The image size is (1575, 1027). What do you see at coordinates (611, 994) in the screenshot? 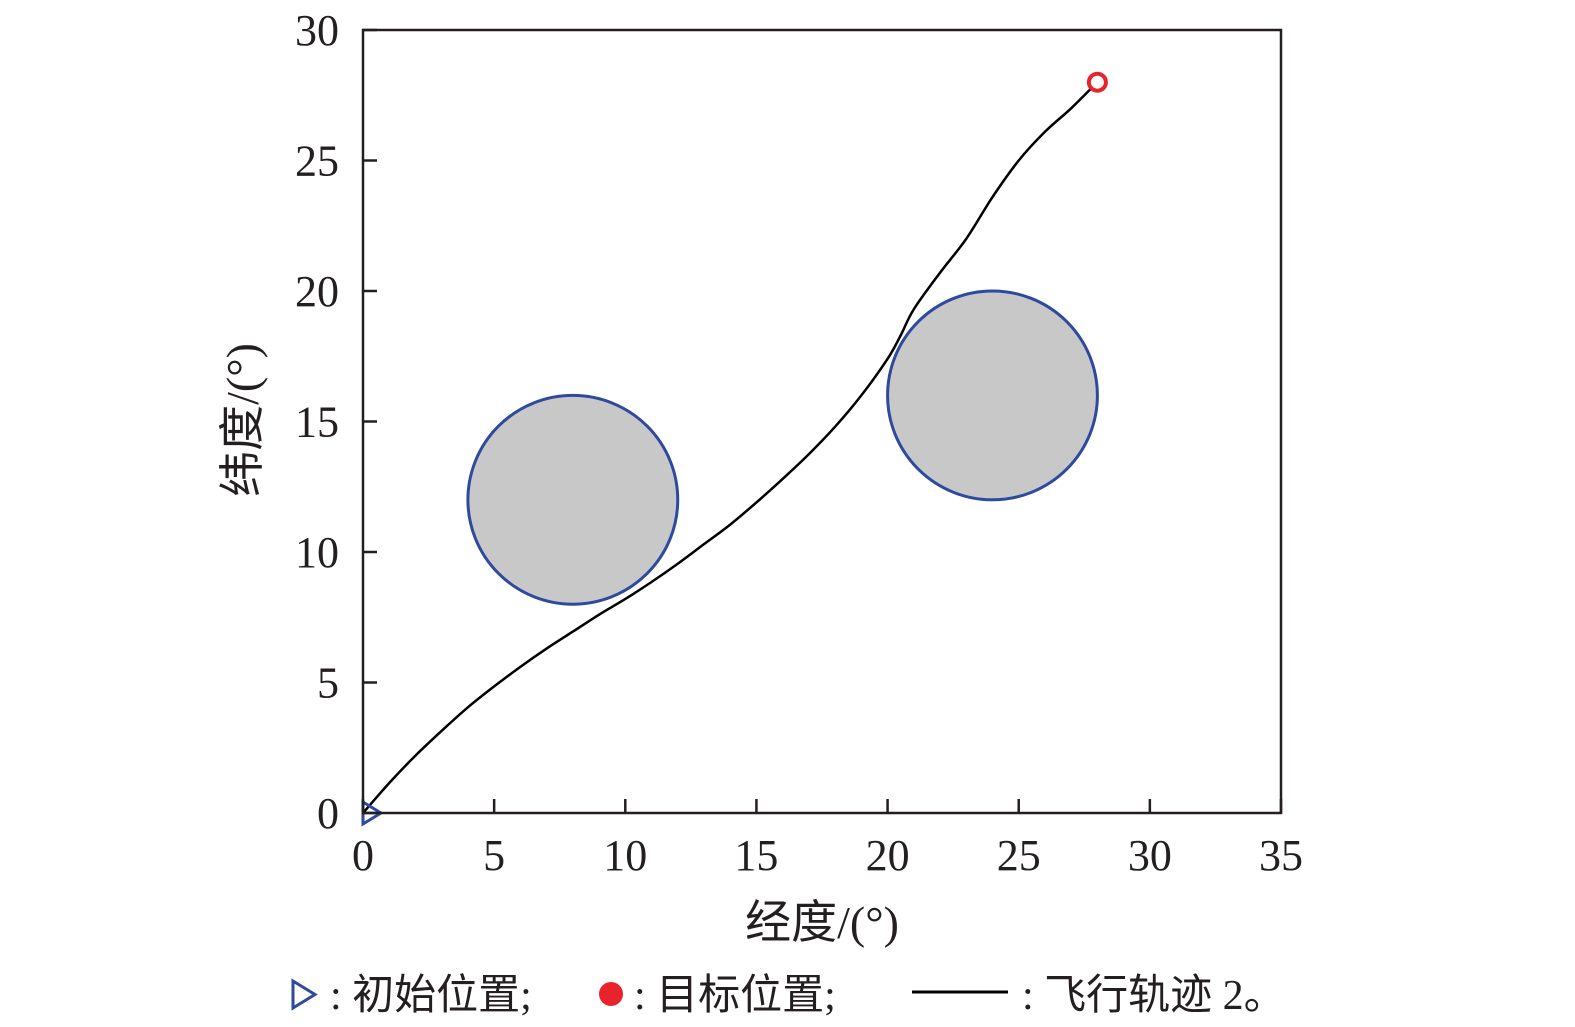
I see `legend-target-marker-icon` at bounding box center [611, 994].